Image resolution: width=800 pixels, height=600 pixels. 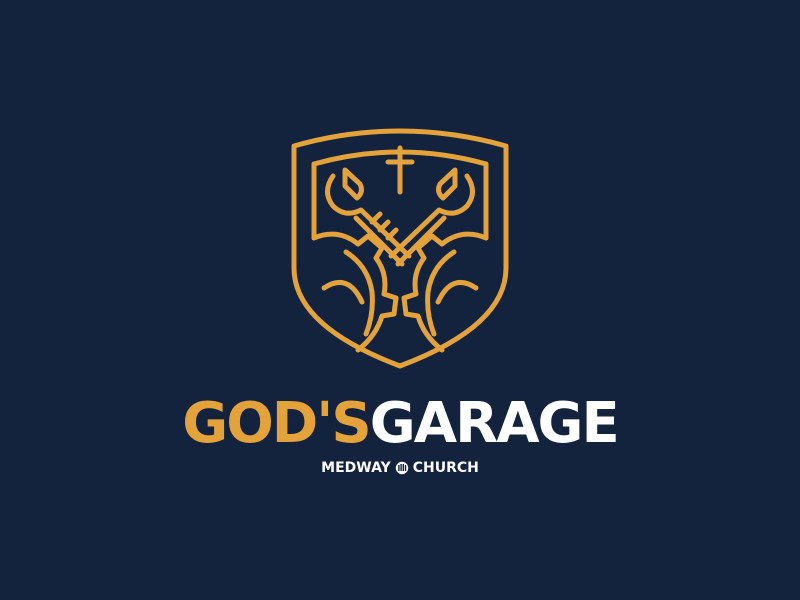 What do you see at coordinates (400, 248) in the screenshot?
I see `shield-wrench-cross-gear-icon` at bounding box center [400, 248].